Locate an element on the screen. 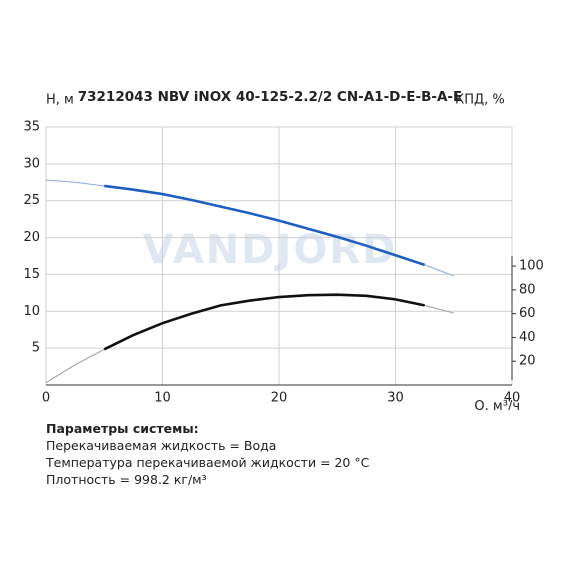 The image size is (570, 570). x-tick-label: 40 is located at coordinates (512, 398).